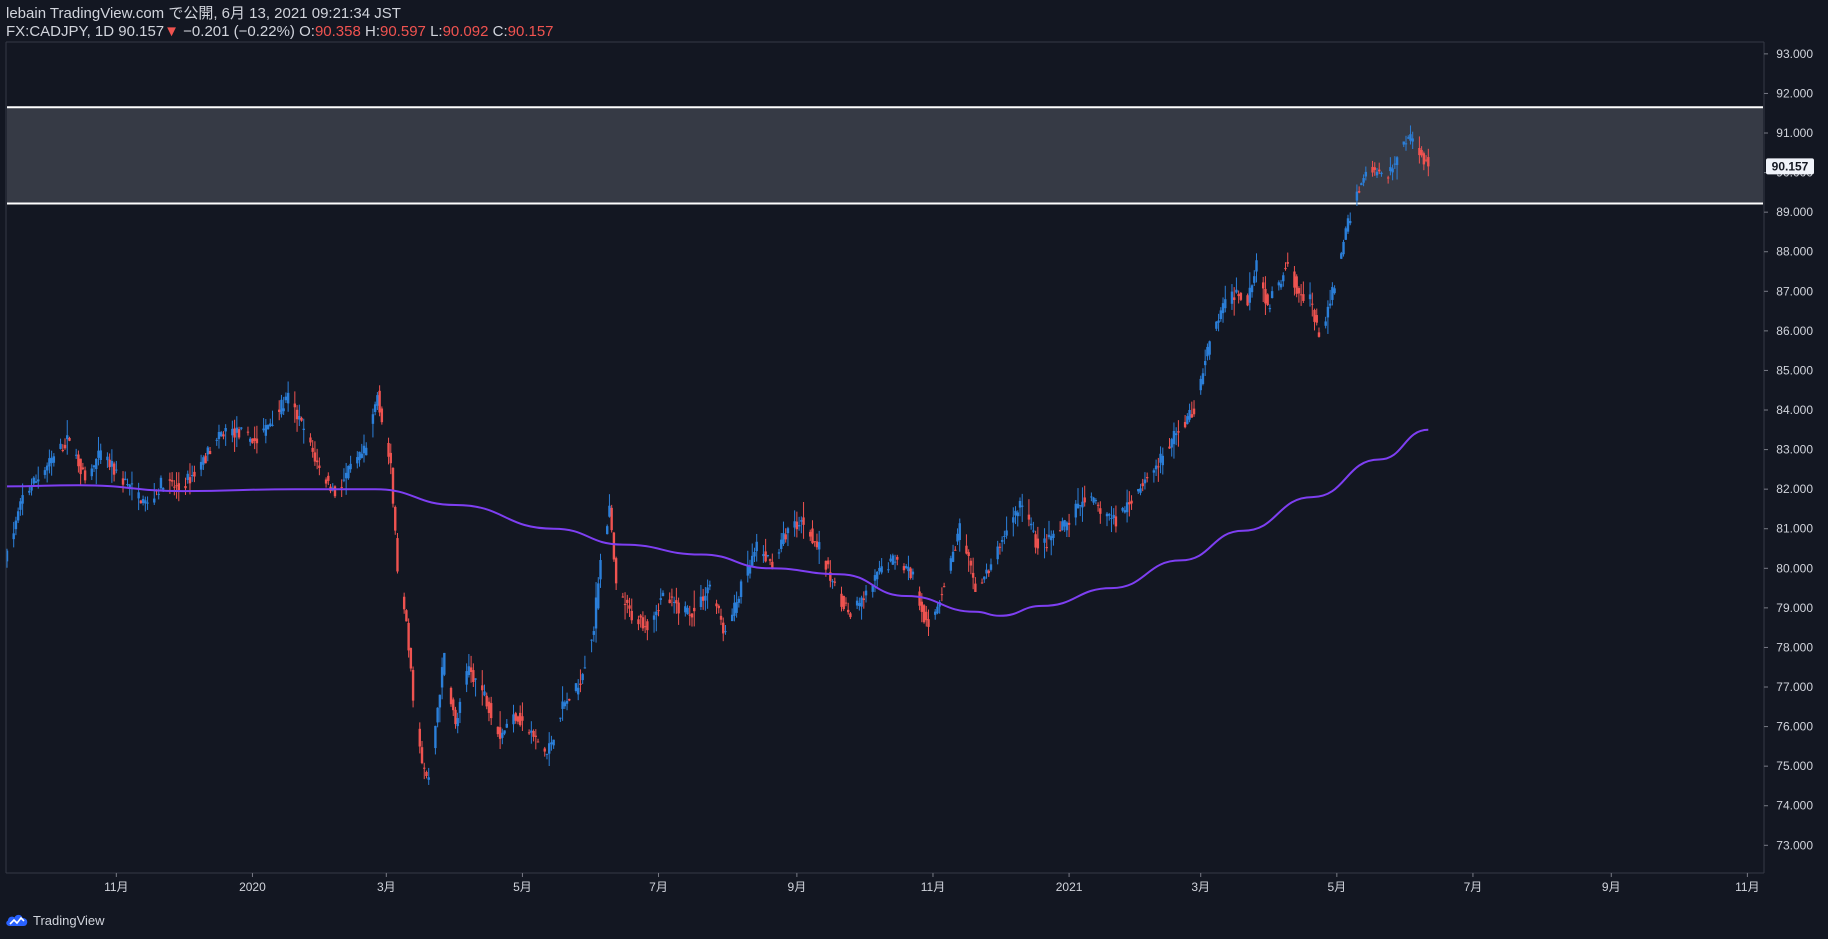 The width and height of the screenshot is (1828, 939). What do you see at coordinates (1611, 887) in the screenshot?
I see `time-tick-label: 9月` at bounding box center [1611, 887].